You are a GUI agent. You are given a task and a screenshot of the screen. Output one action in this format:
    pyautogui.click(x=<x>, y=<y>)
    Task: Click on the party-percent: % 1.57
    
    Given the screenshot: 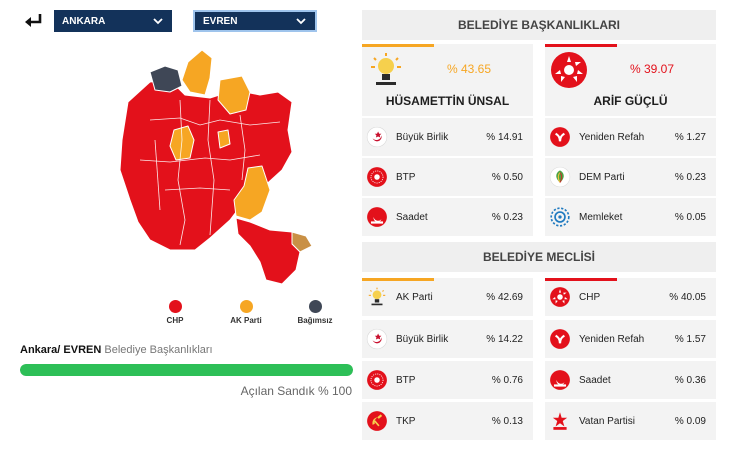 What is the action you would take?
    pyautogui.click(x=690, y=339)
    